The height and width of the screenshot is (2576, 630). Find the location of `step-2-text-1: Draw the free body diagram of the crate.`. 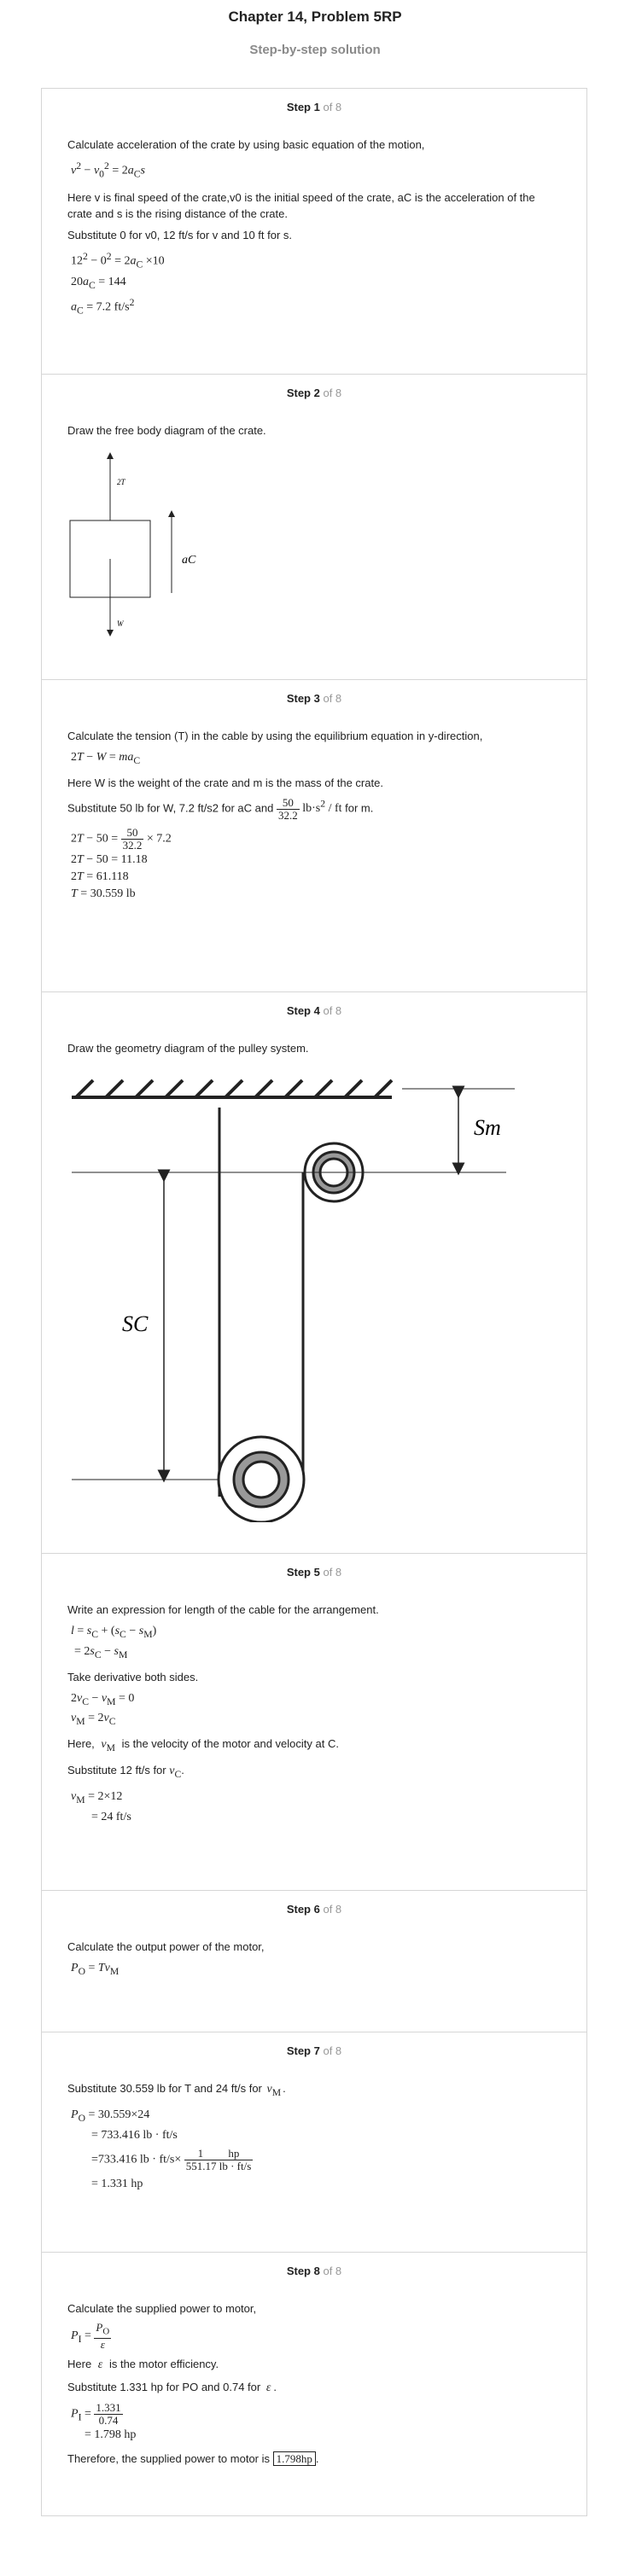

step-2-text-1: Draw the free body diagram of the crate. is located at coordinates (166, 430).